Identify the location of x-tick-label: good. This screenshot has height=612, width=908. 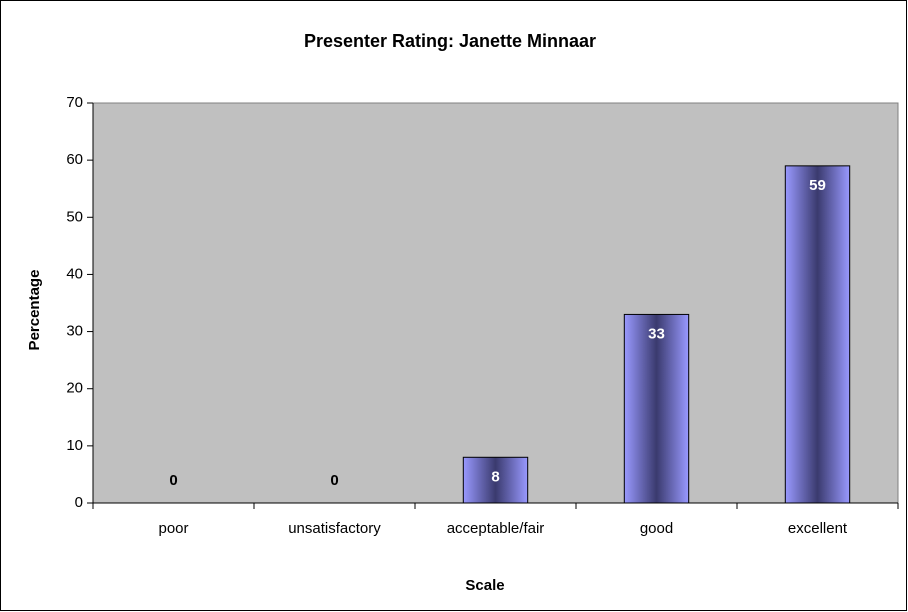
(656, 528).